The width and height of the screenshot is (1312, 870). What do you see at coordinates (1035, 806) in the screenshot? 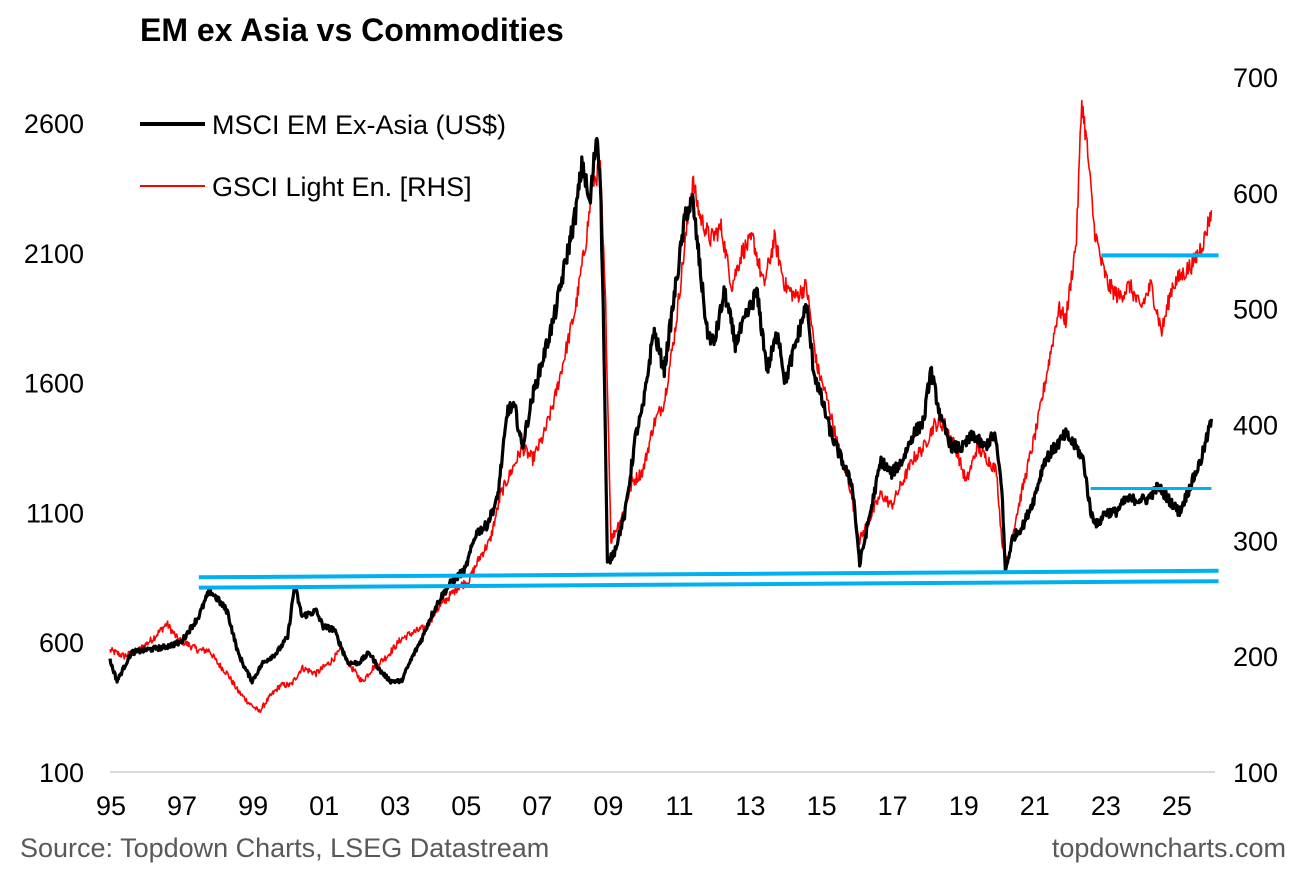
I see `x-tick-label: 21` at bounding box center [1035, 806].